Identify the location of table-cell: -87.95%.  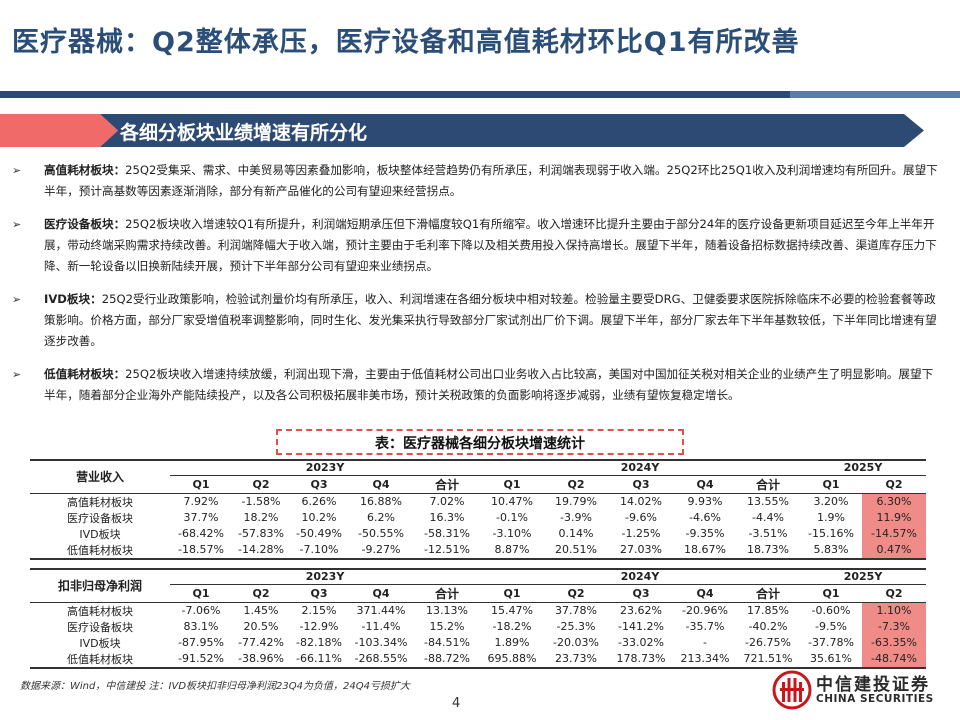
(201, 643).